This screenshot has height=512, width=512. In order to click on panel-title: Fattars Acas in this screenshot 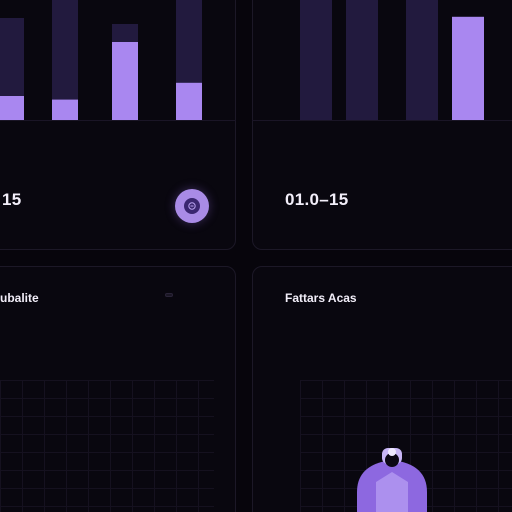, I will do `click(321, 298)`.